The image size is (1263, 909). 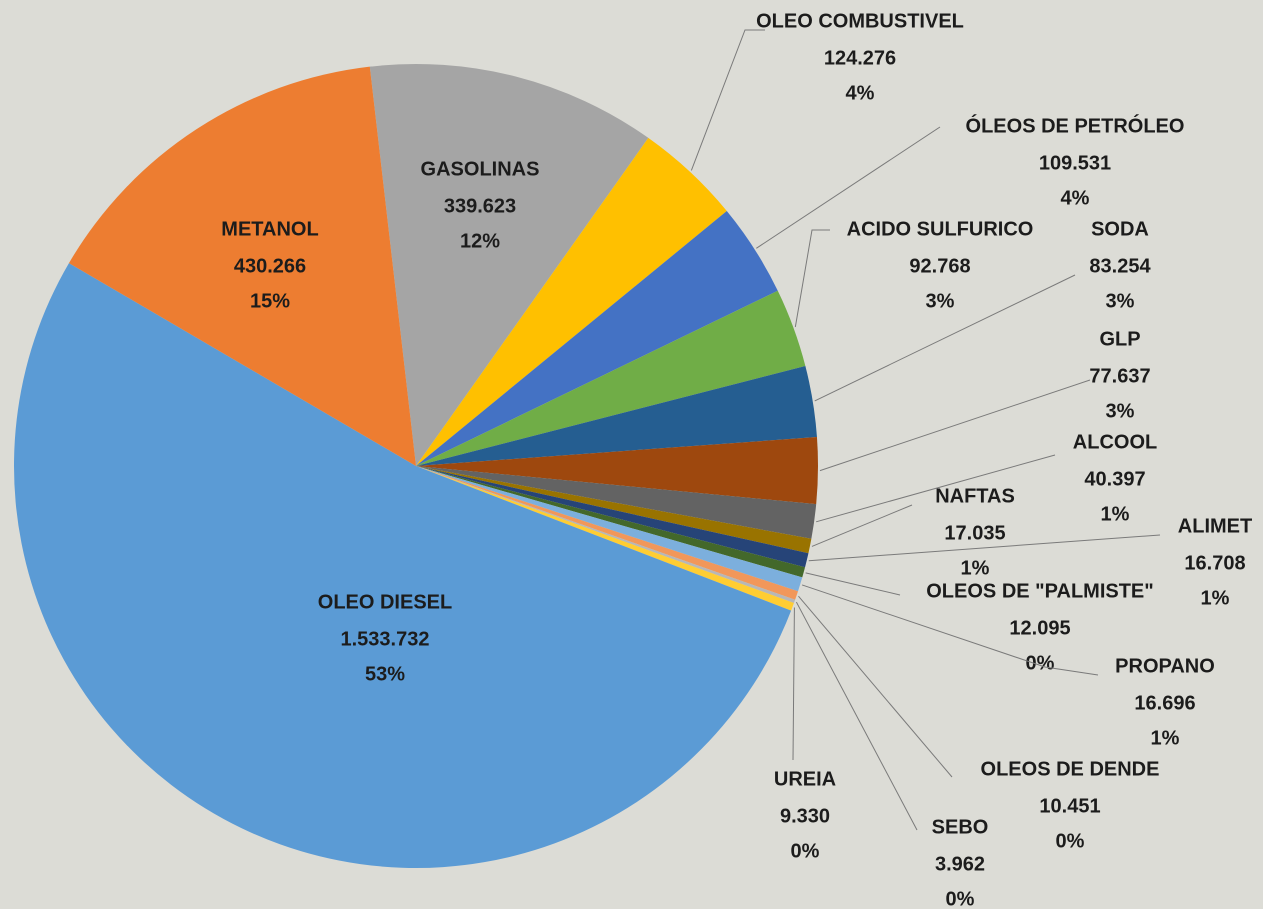 I want to click on slice-label-name: METANOL, so click(x=269, y=229).